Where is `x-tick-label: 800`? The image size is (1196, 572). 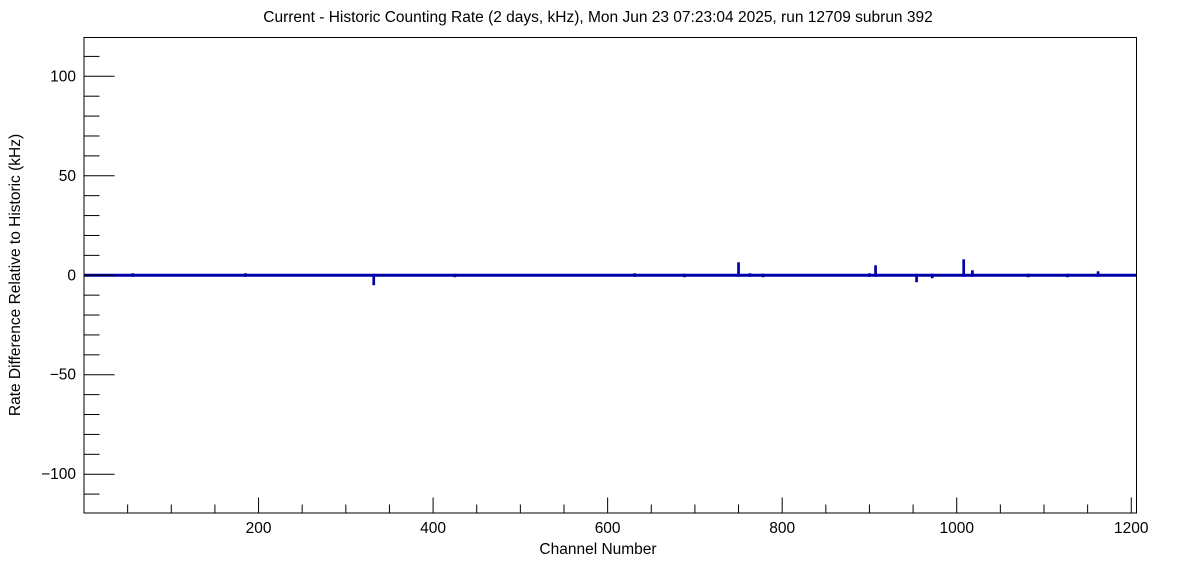 x-tick-label: 800 is located at coordinates (782, 528).